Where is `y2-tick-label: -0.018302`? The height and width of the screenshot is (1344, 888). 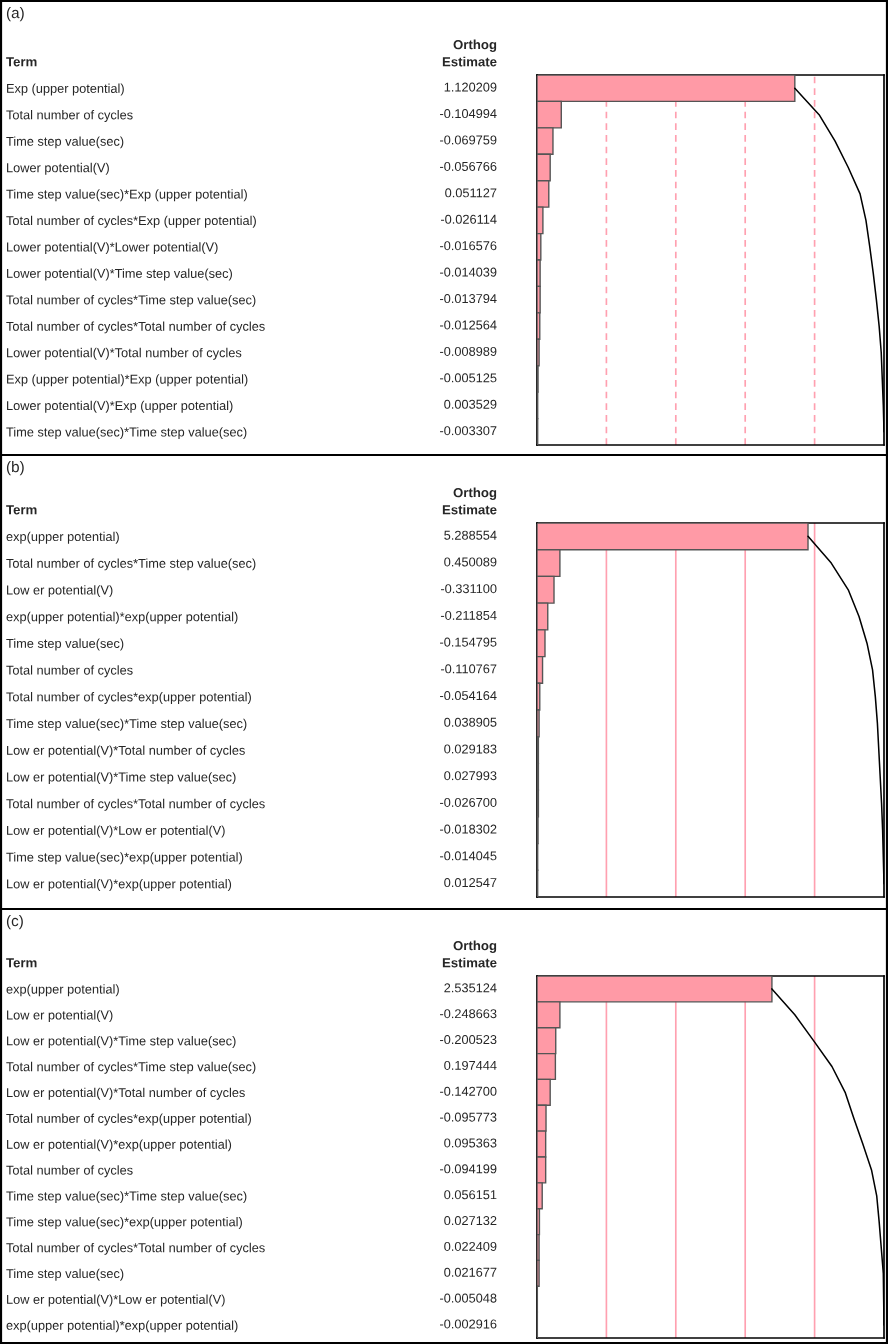 y2-tick-label: -0.018302 is located at coordinates (468, 829).